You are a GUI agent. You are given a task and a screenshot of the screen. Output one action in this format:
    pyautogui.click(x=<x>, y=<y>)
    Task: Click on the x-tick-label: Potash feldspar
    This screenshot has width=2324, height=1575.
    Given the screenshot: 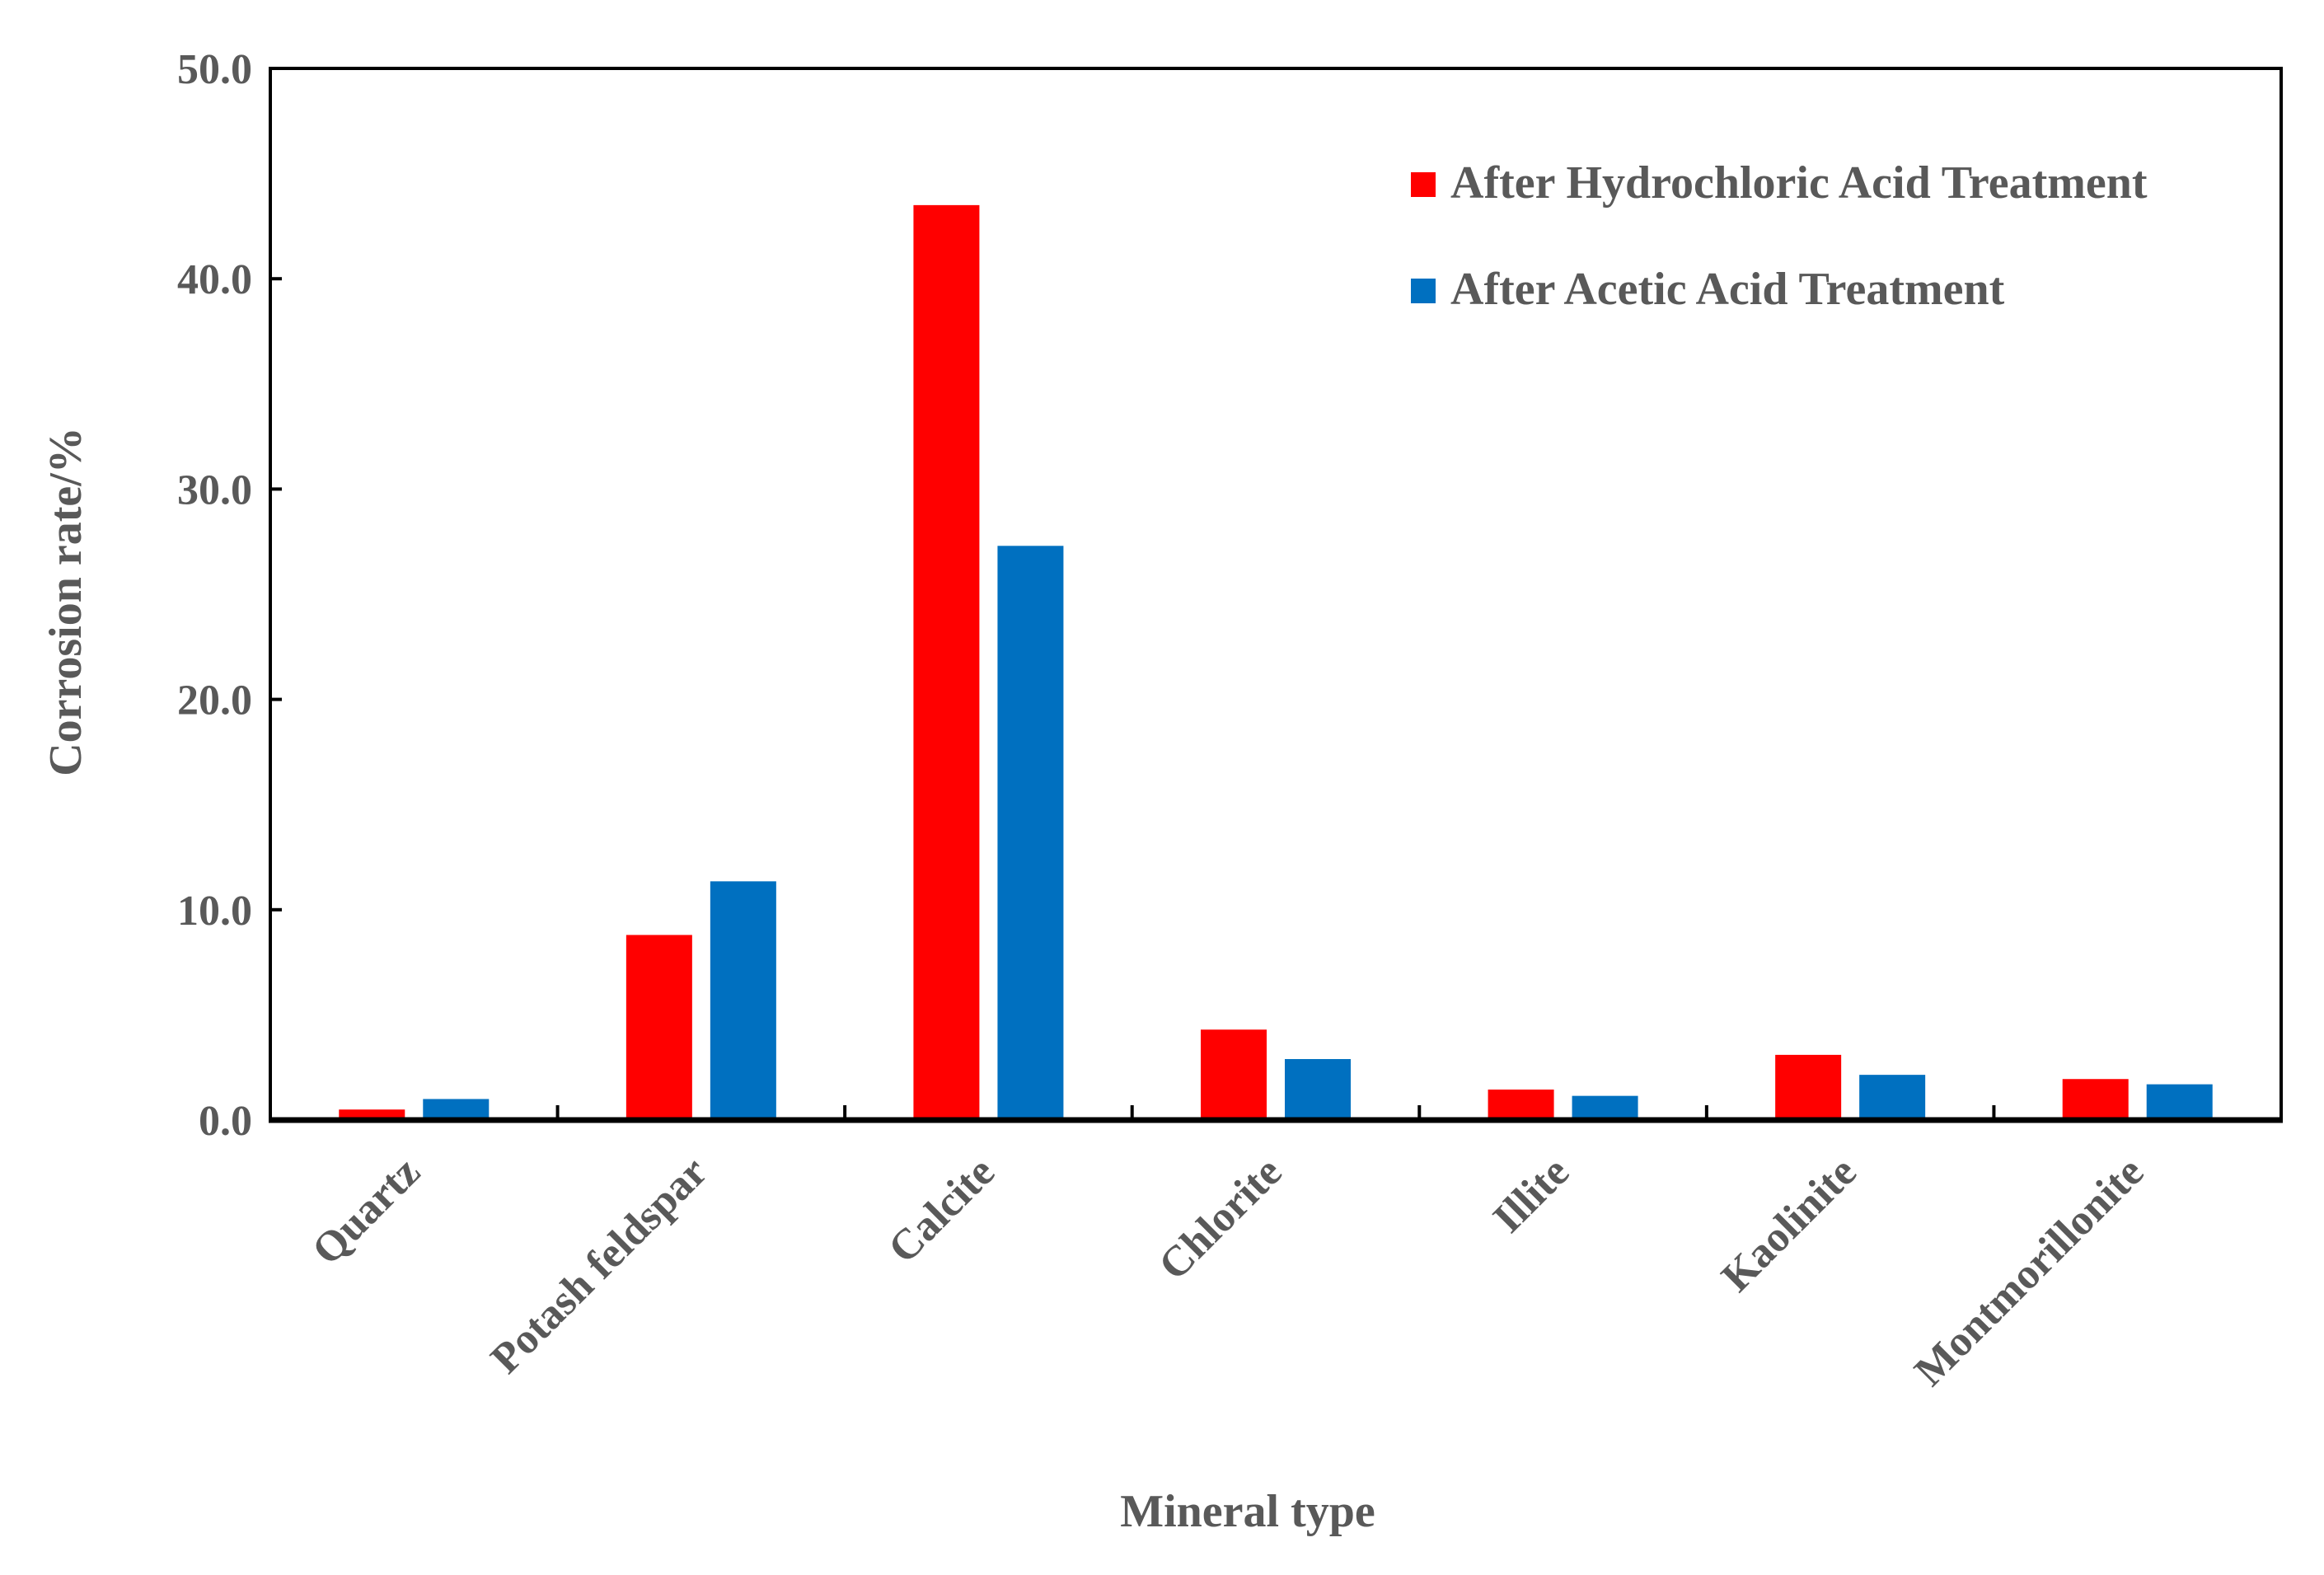 What is the action you would take?
    pyautogui.click(x=599, y=1265)
    